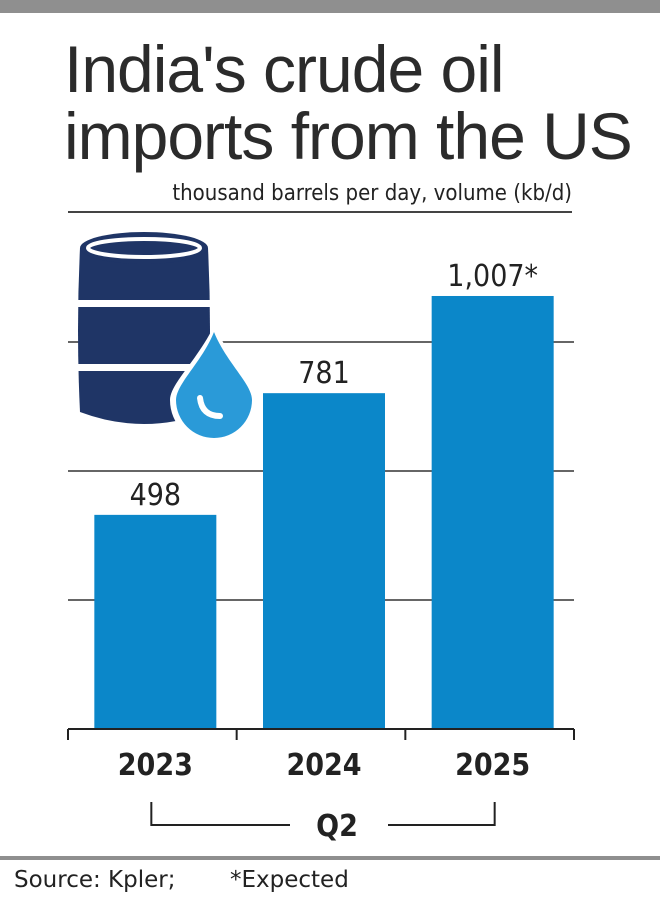 This screenshot has height=902, width=660. I want to click on value-label-2024: 781, so click(324, 373).